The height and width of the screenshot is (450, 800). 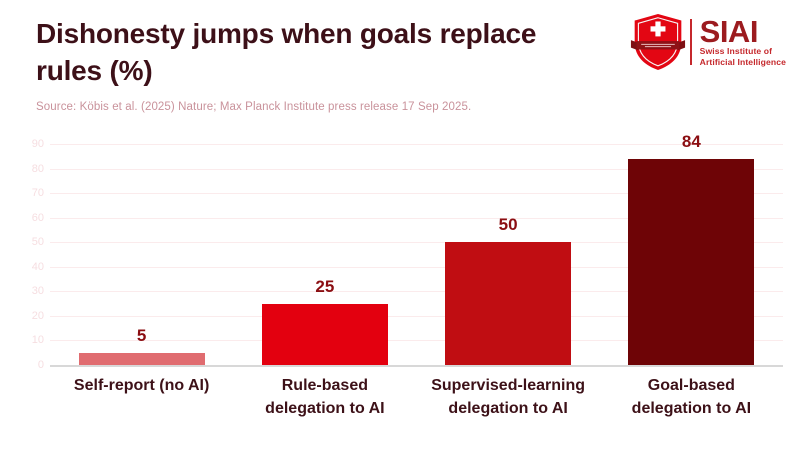 I want to click on y-tick-label: 90, so click(x=37, y=144).